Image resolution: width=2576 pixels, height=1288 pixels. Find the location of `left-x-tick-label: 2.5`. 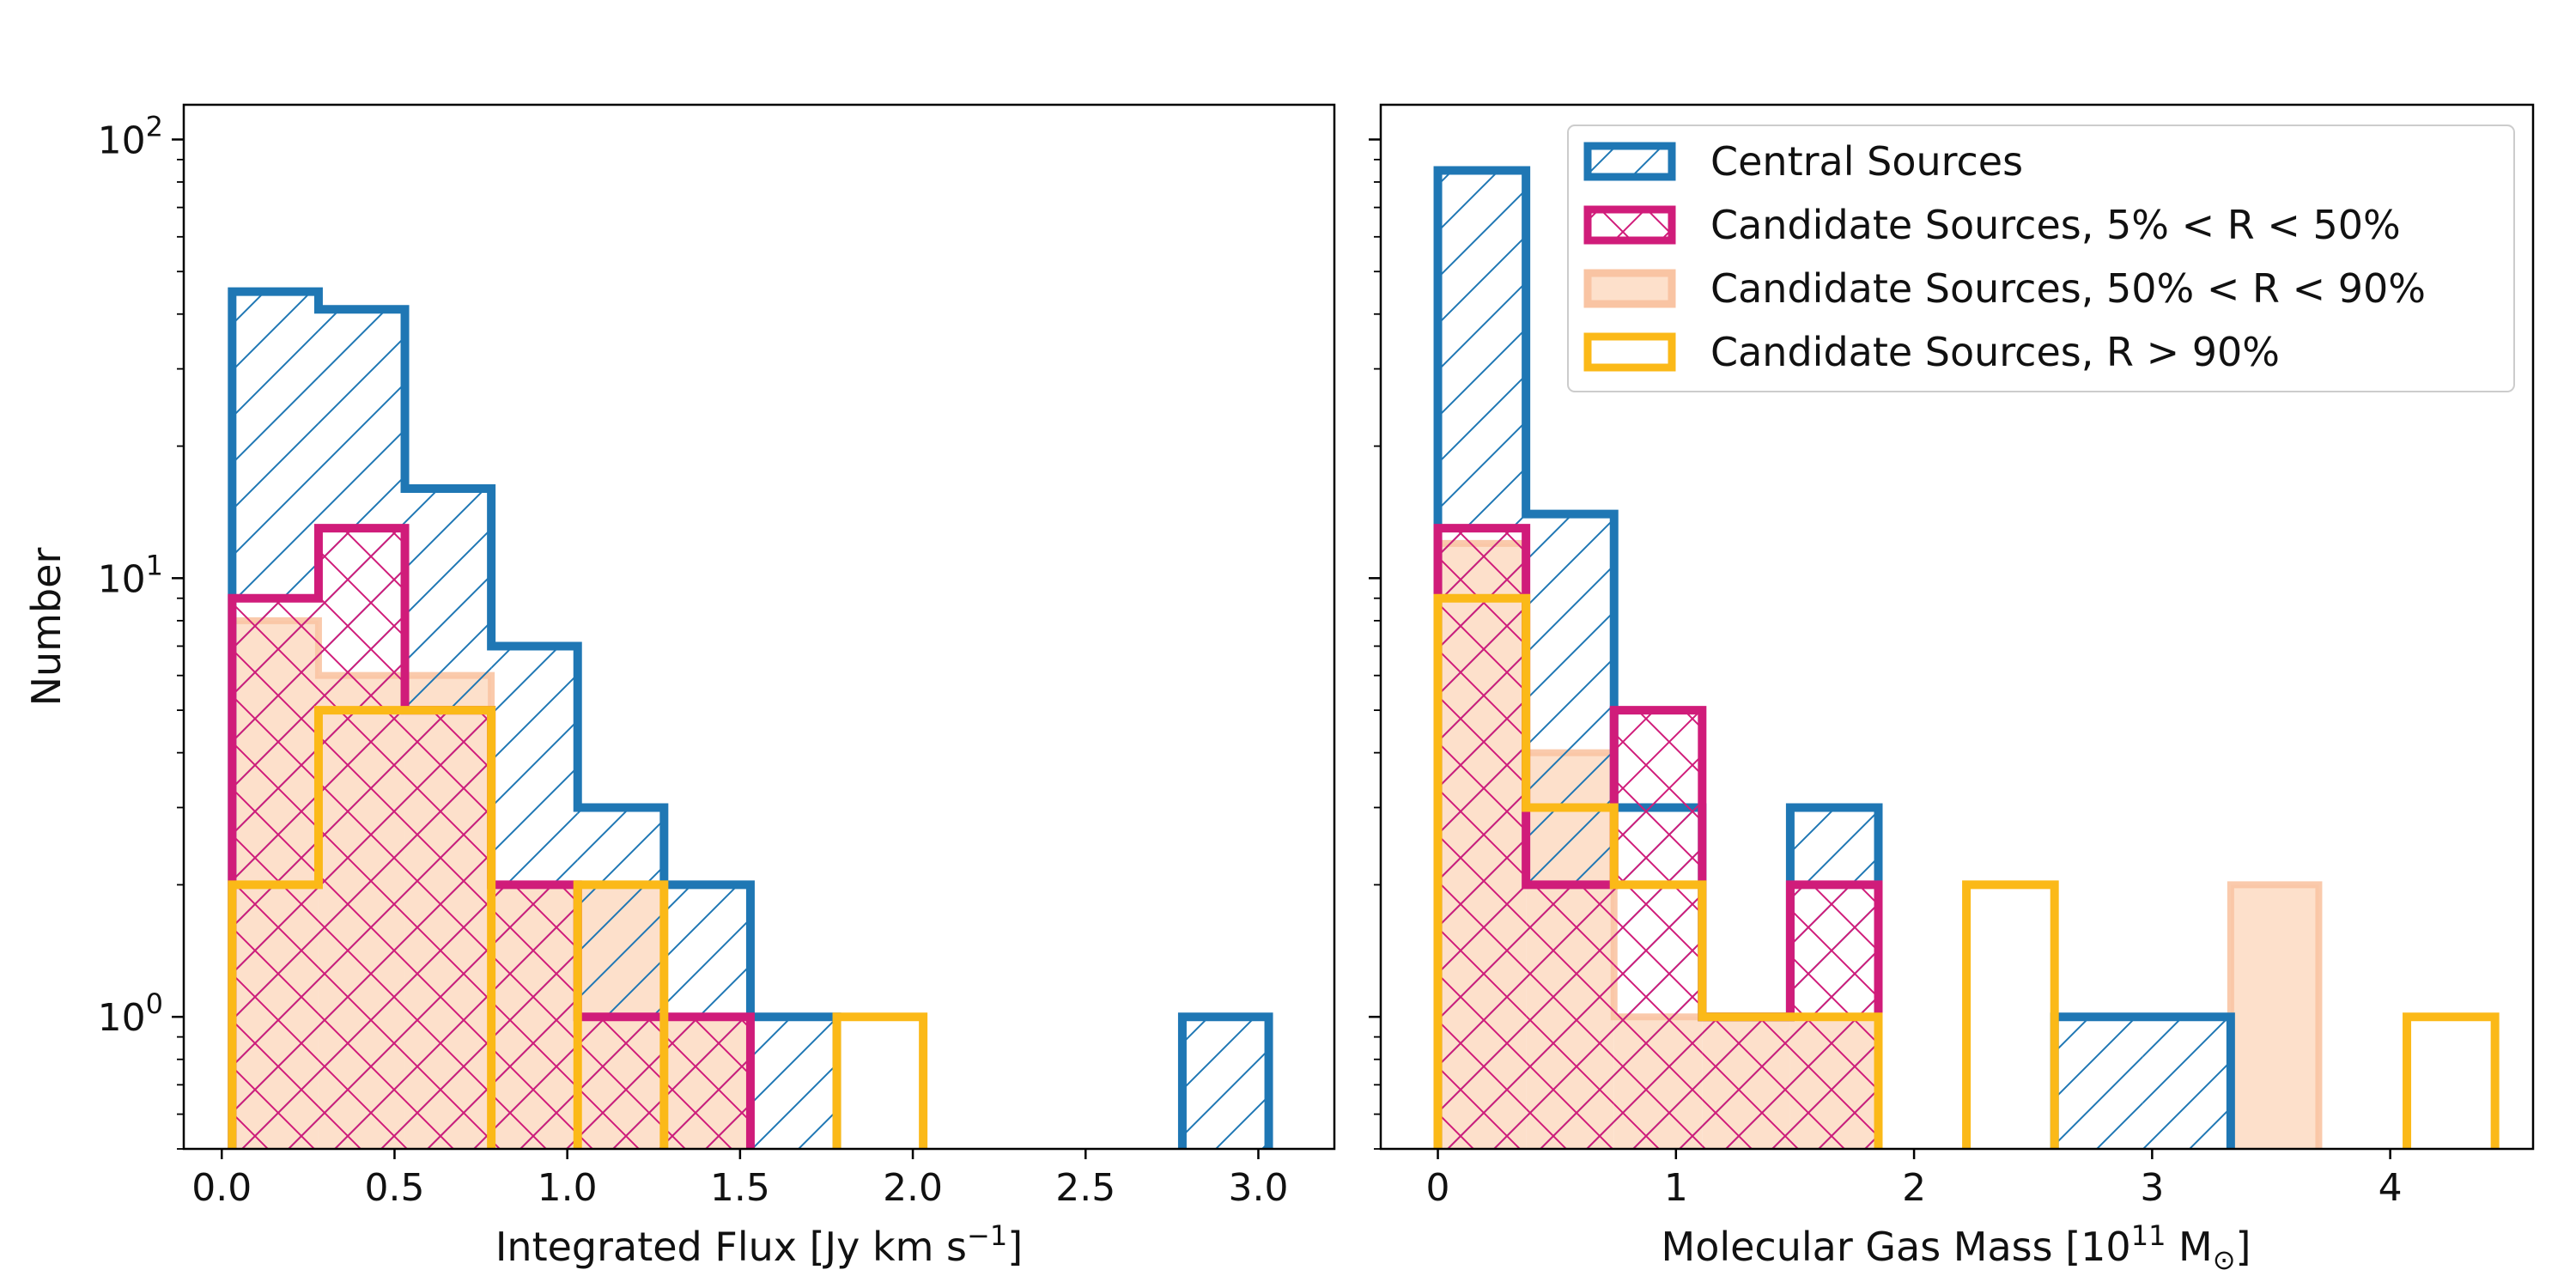

left-x-tick-label: 2.5 is located at coordinates (1085, 1188).